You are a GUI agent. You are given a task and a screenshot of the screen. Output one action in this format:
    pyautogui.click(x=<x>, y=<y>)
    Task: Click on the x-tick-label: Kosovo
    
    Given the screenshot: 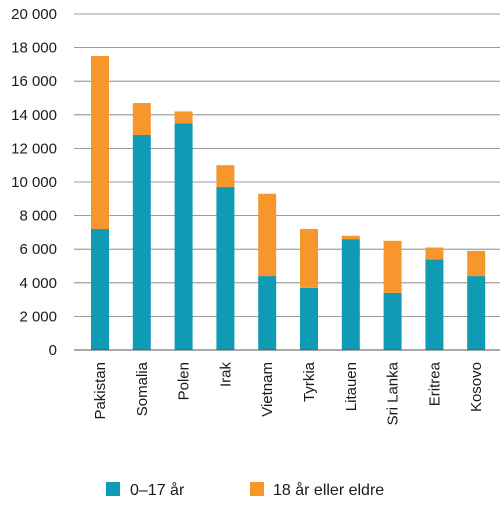 What is the action you would take?
    pyautogui.click(x=476, y=387)
    